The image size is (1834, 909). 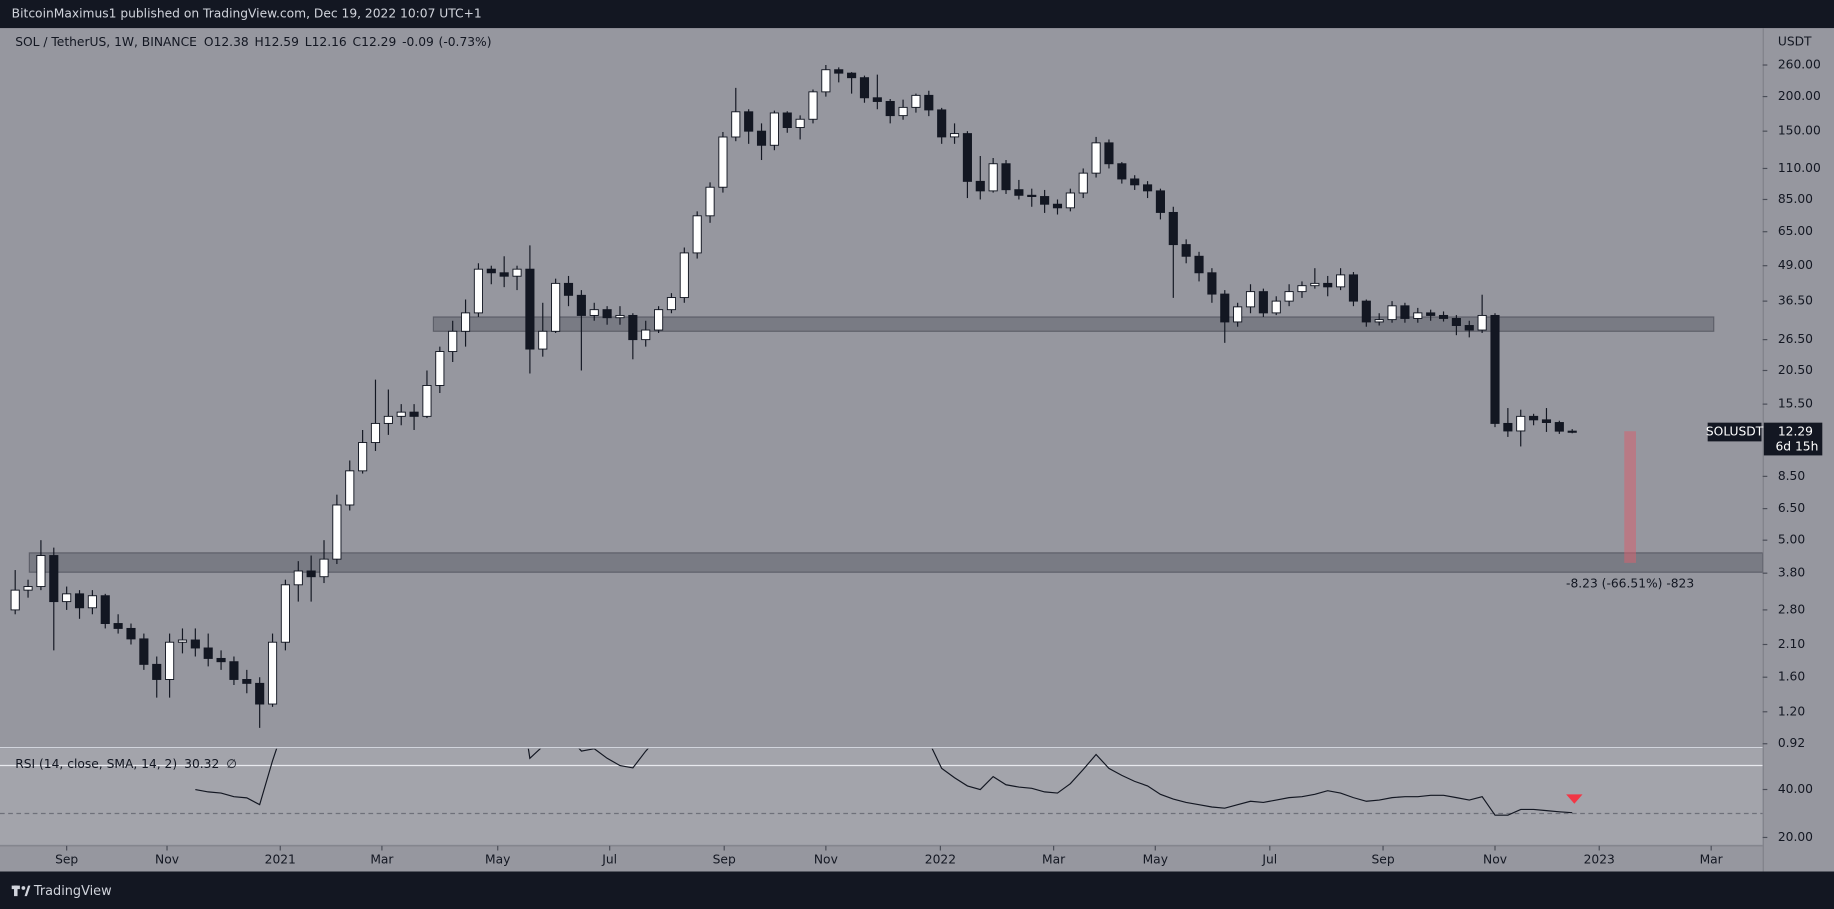 I want to click on y-tick-label: 6.50, so click(x=1791, y=508).